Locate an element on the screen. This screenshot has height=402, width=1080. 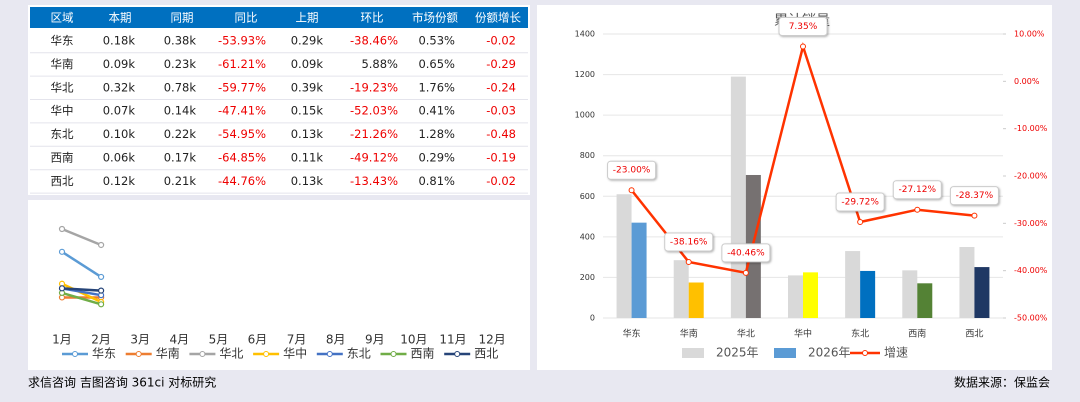
table-cell: 0.38k is located at coordinates (180, 41).